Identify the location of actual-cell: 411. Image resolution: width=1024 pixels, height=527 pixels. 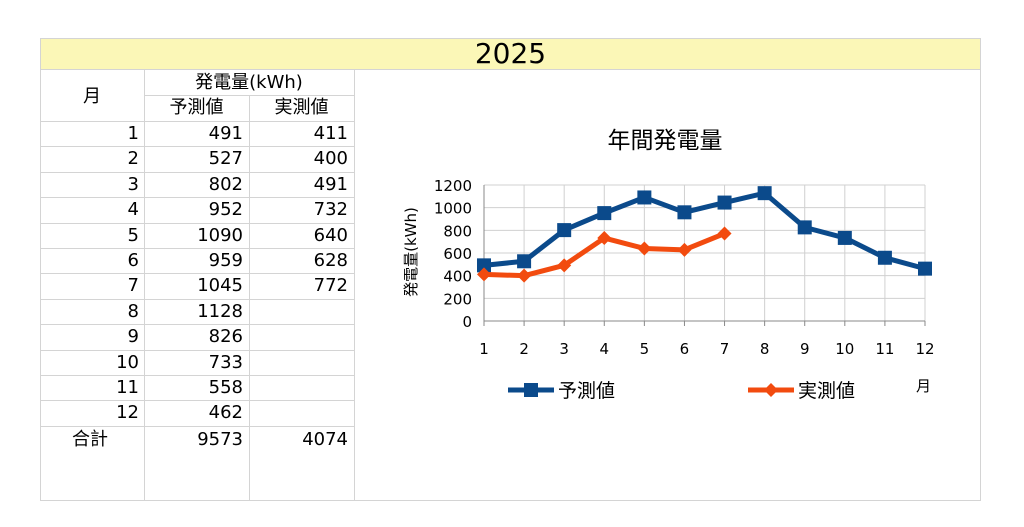
(330, 133).